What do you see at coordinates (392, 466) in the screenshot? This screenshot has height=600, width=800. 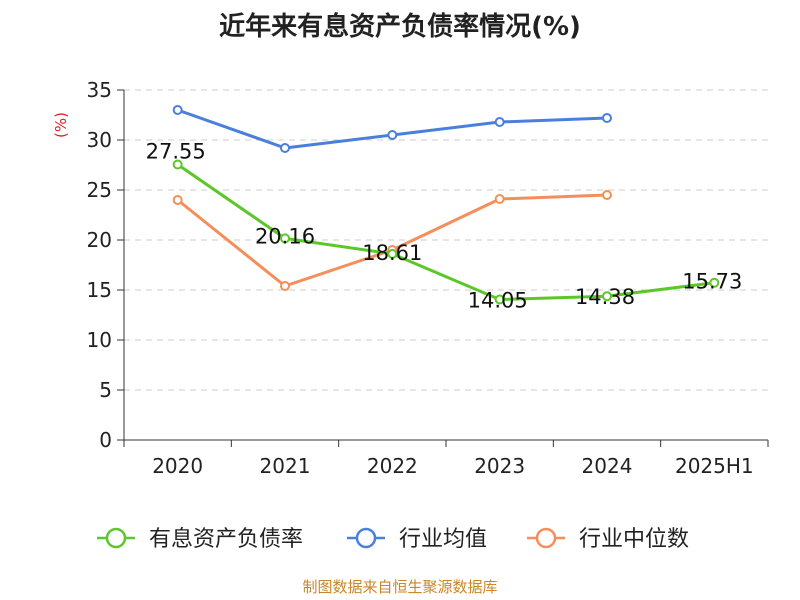 I see `x-tick-label: 2022` at bounding box center [392, 466].